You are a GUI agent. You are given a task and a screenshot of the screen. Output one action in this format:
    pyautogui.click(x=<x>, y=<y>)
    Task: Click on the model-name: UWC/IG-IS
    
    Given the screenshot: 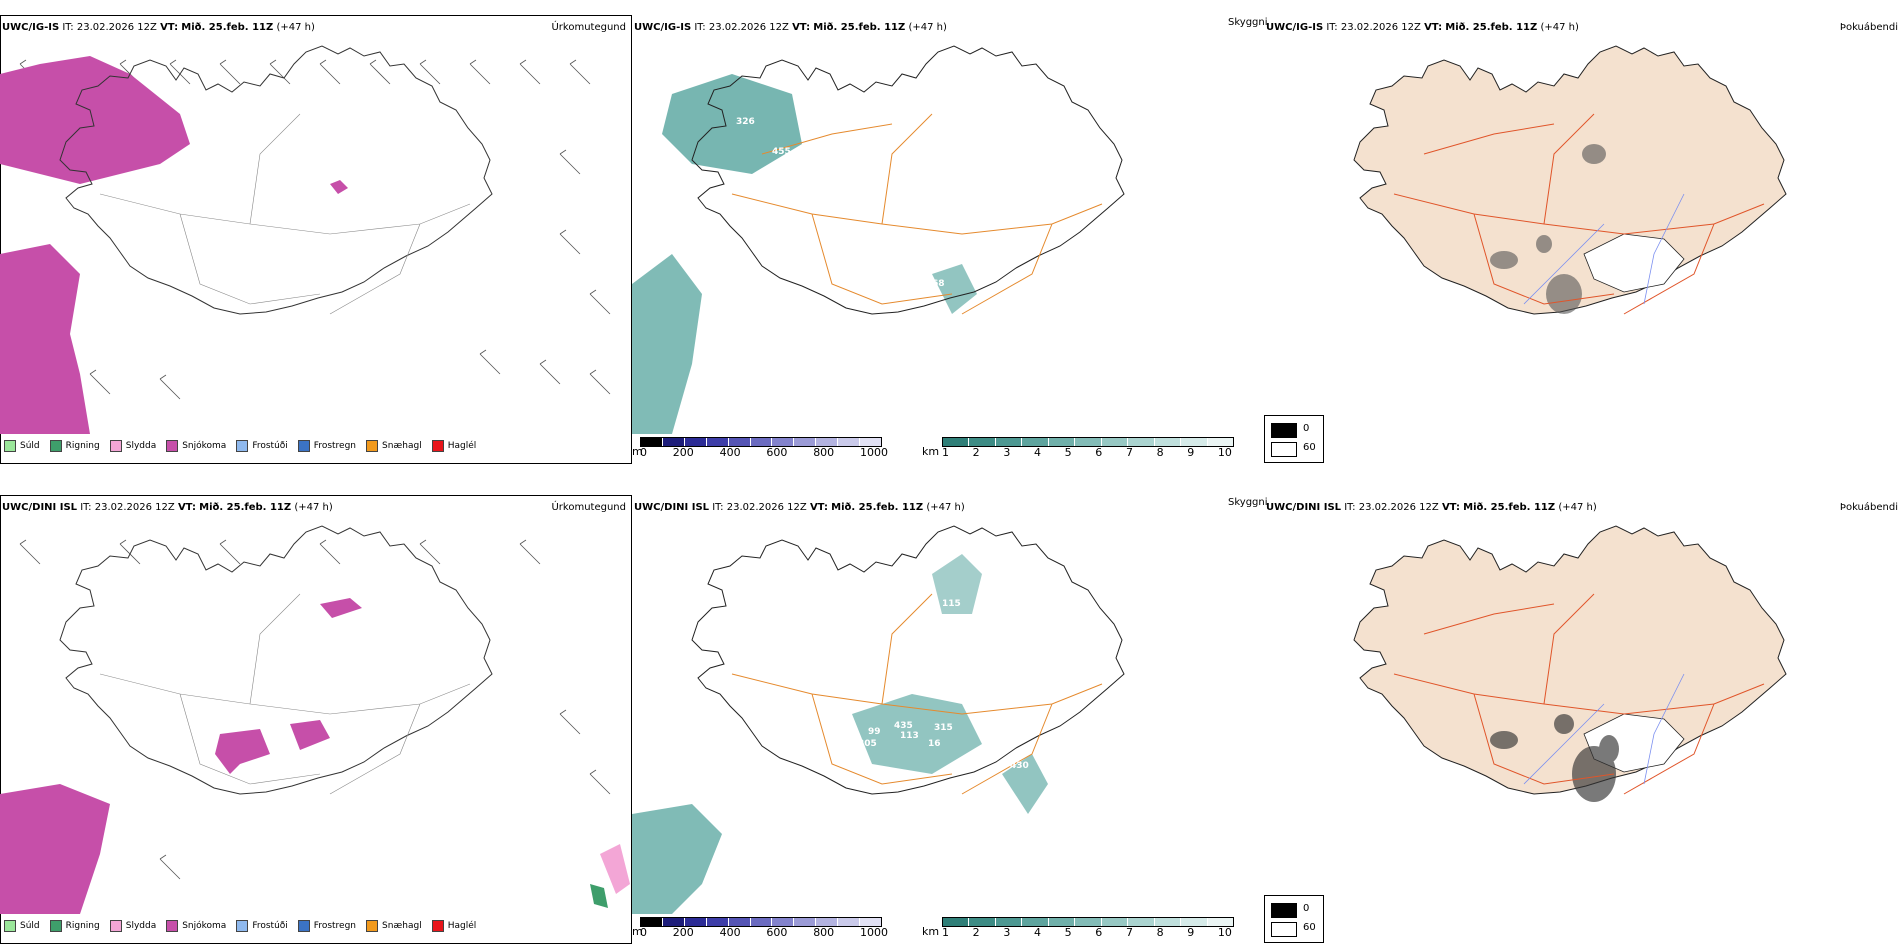 What is the action you would take?
    pyautogui.click(x=663, y=27)
    